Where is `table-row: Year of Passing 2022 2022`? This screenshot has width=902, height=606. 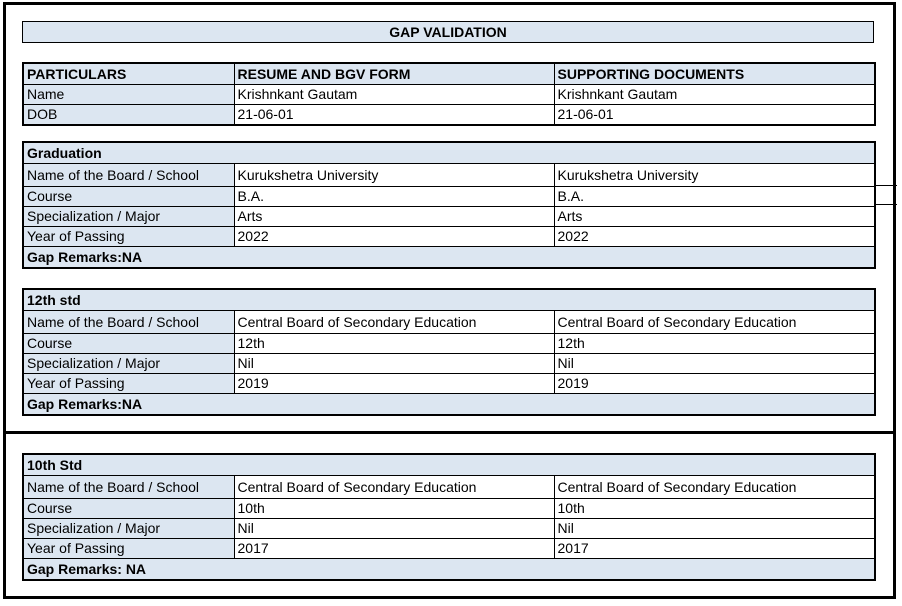 table-row: Year of Passing 2022 2022 is located at coordinates (449, 236).